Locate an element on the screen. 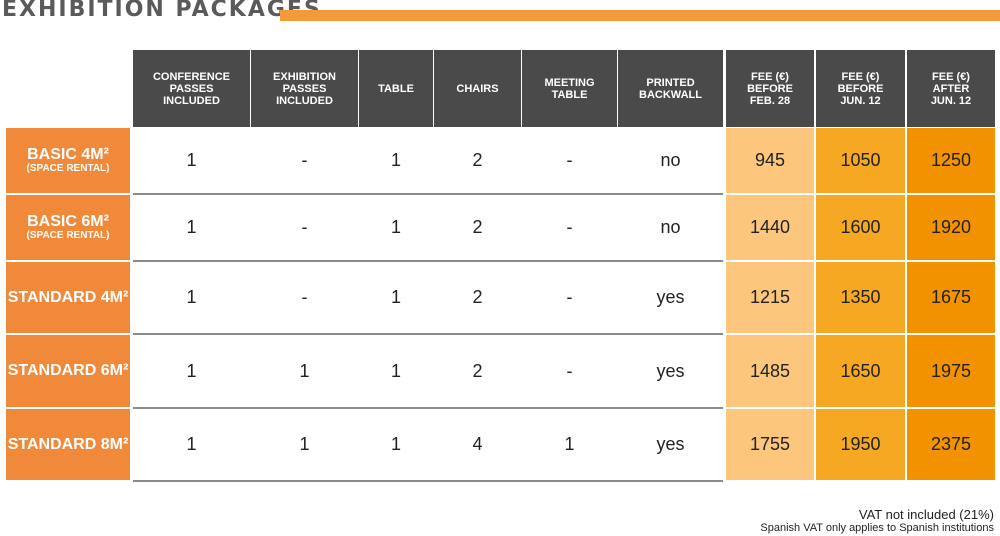  column-header: TABLE is located at coordinates (396, 88).